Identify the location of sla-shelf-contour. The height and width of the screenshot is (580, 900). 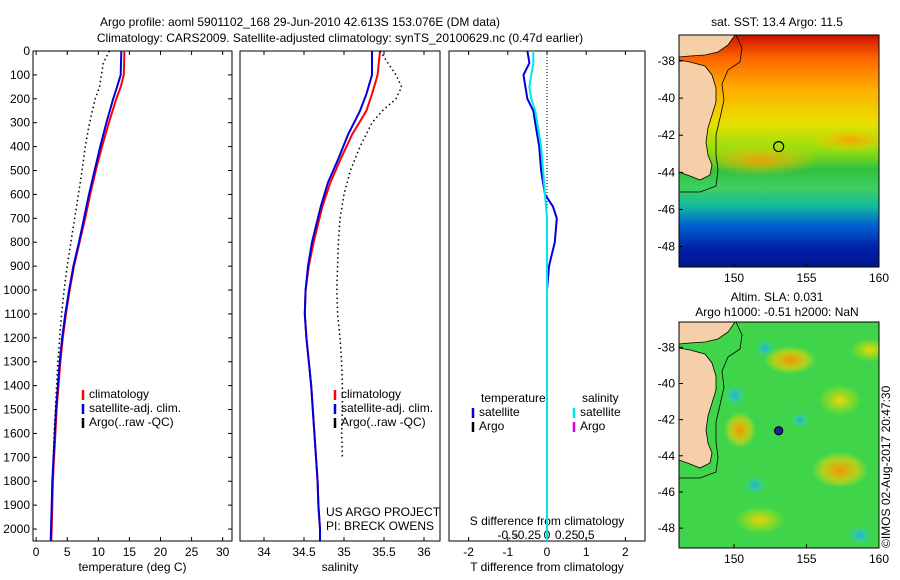
(711, 400).